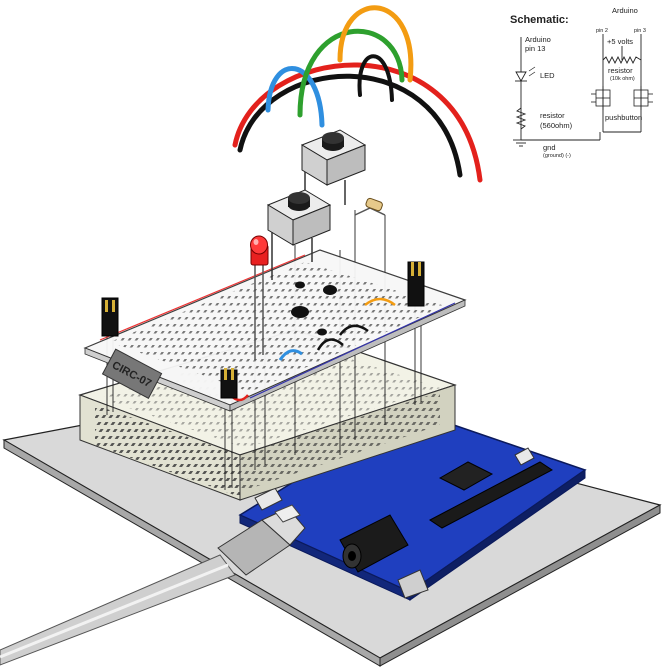 This screenshot has width=670, height=671. What do you see at coordinates (521, 76) in the screenshot?
I see `led-symbol` at bounding box center [521, 76].